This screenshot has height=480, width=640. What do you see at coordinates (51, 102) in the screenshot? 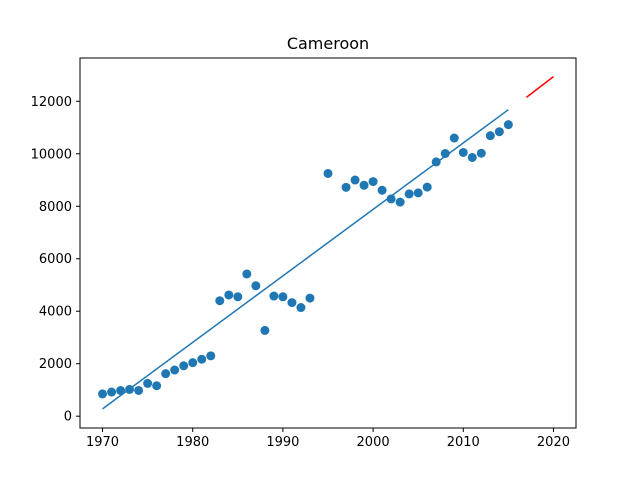
I see `y-tick-label: 12000` at bounding box center [51, 102].